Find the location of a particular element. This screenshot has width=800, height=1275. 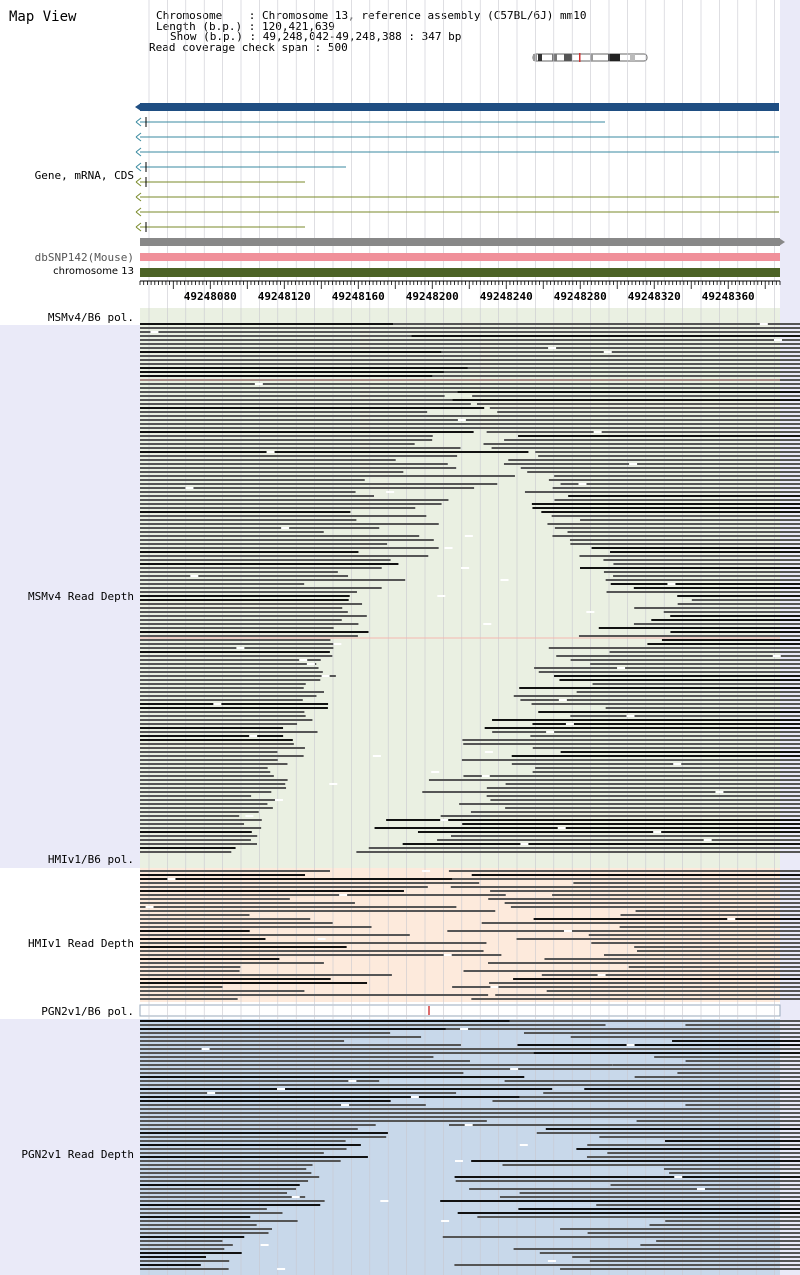

gene-track is located at coordinates (460, 190).